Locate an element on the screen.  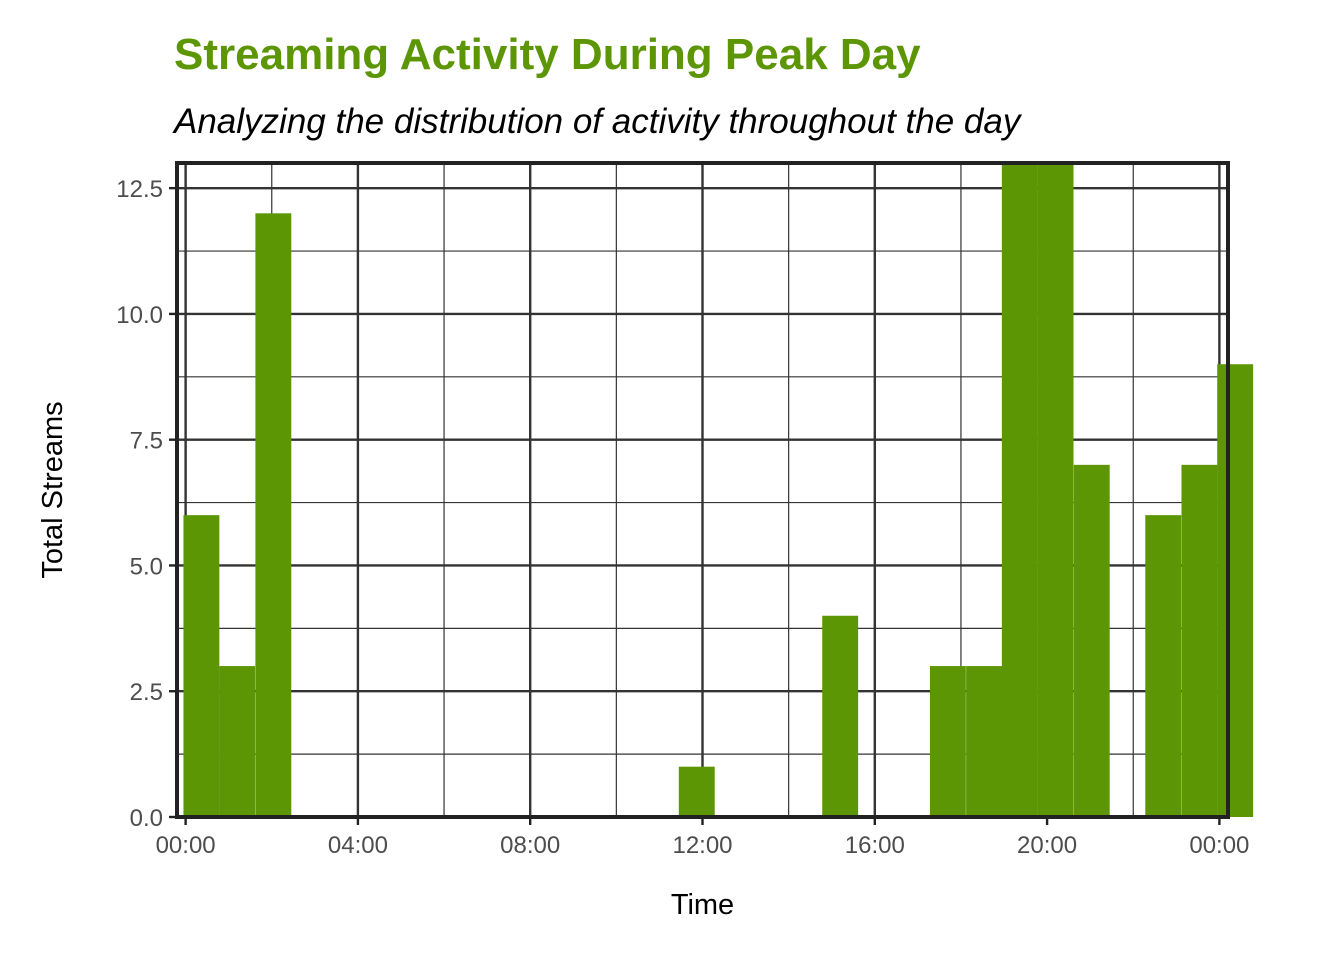
x-tick-label: 16:00 is located at coordinates (875, 845).